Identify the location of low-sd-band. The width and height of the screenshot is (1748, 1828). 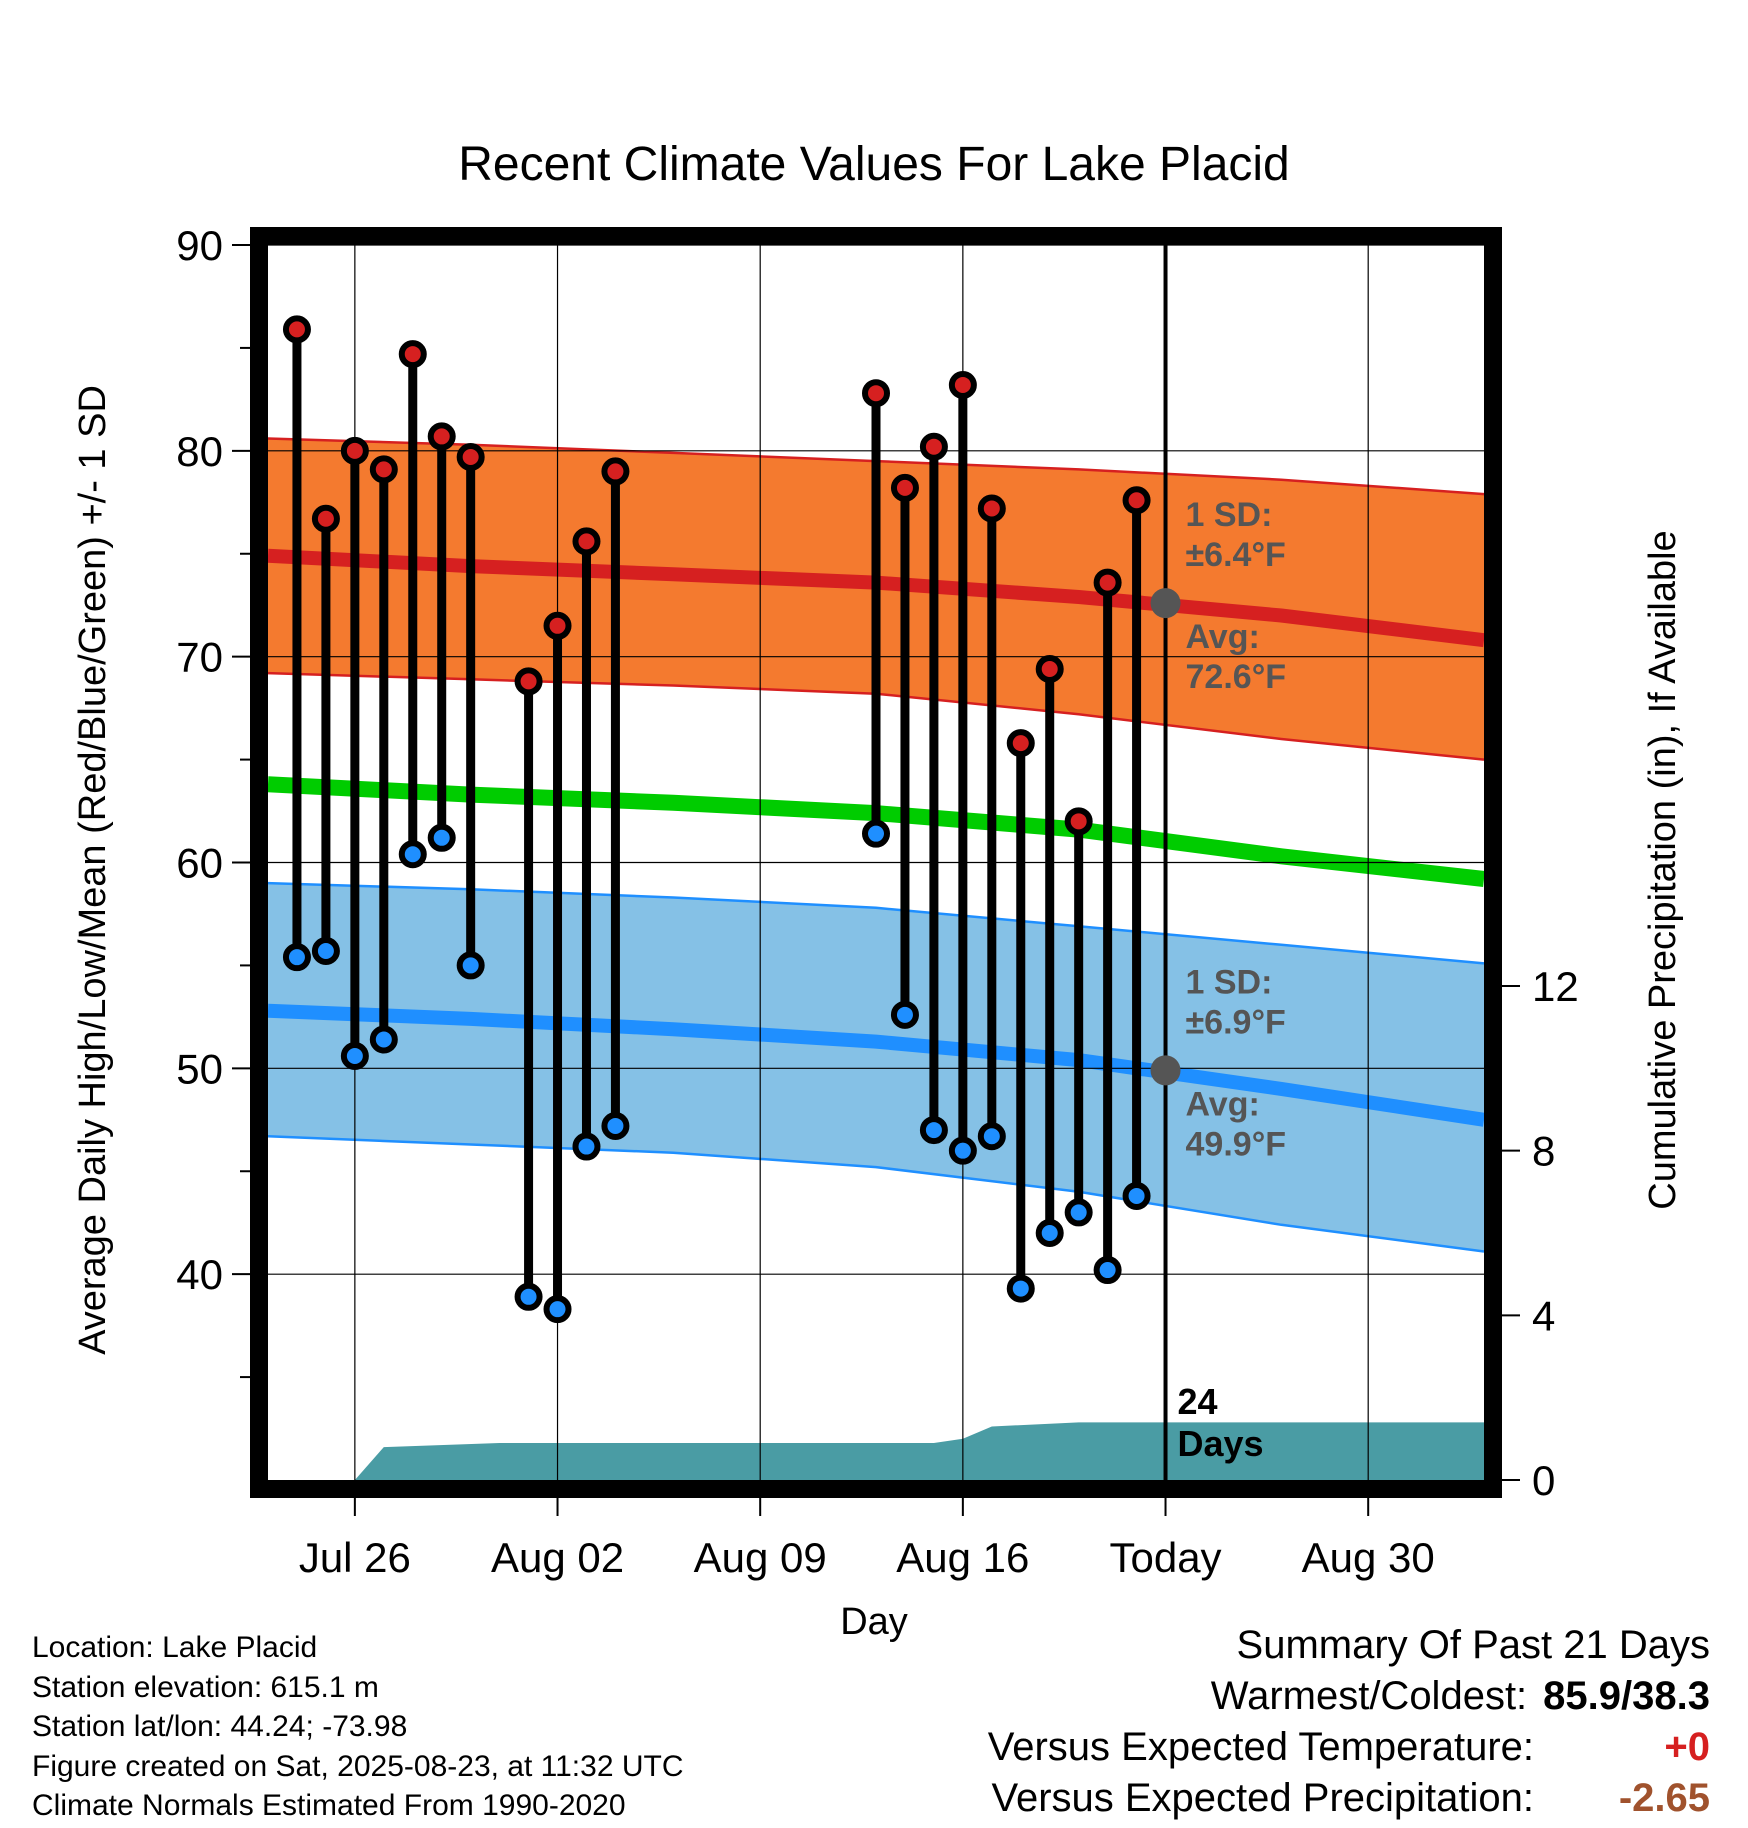
(876, 1067).